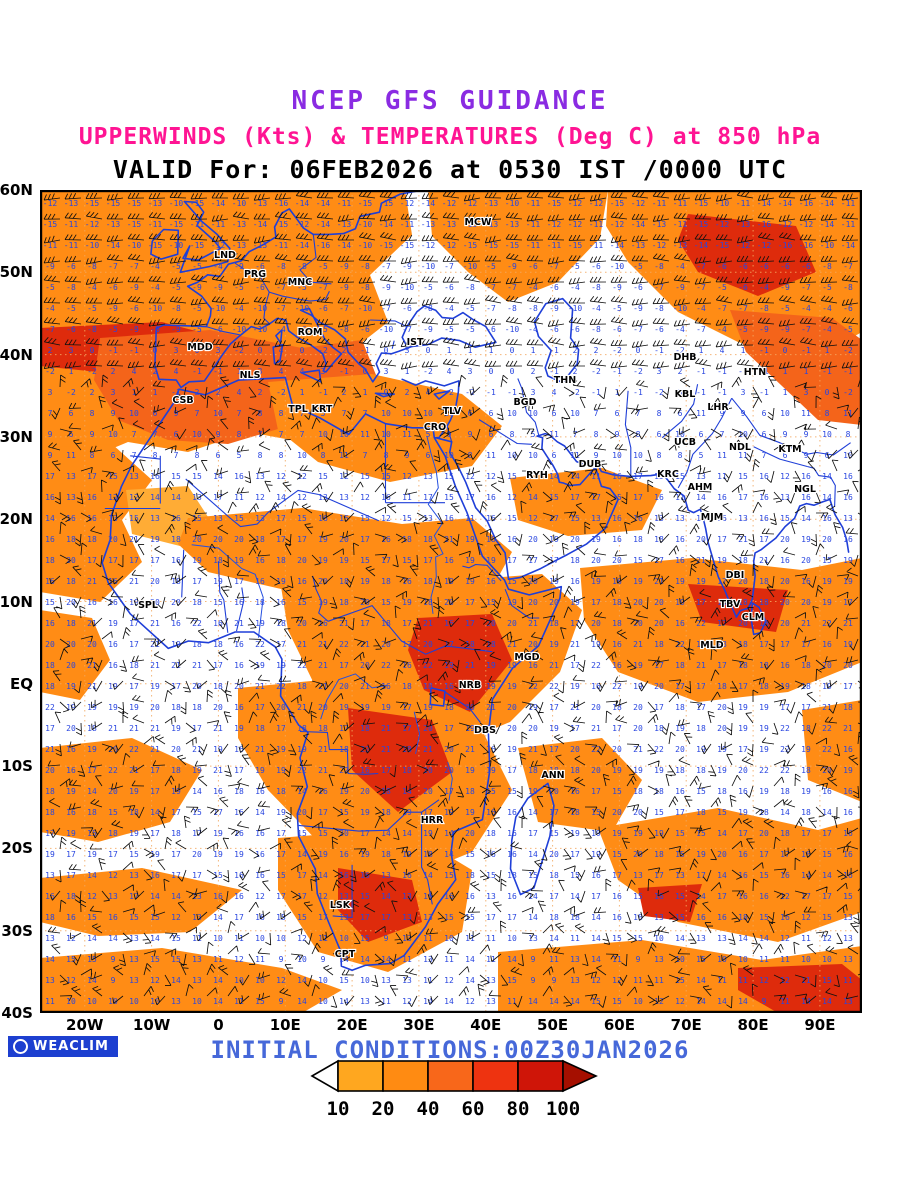  I want to click on city-label: MGD, so click(526, 657).